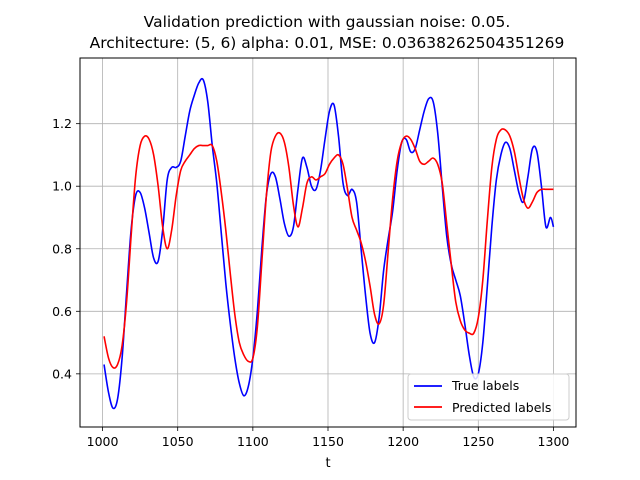 This screenshot has height=480, width=640. What do you see at coordinates (178, 441) in the screenshot?
I see `x-tick-label: 1050` at bounding box center [178, 441].